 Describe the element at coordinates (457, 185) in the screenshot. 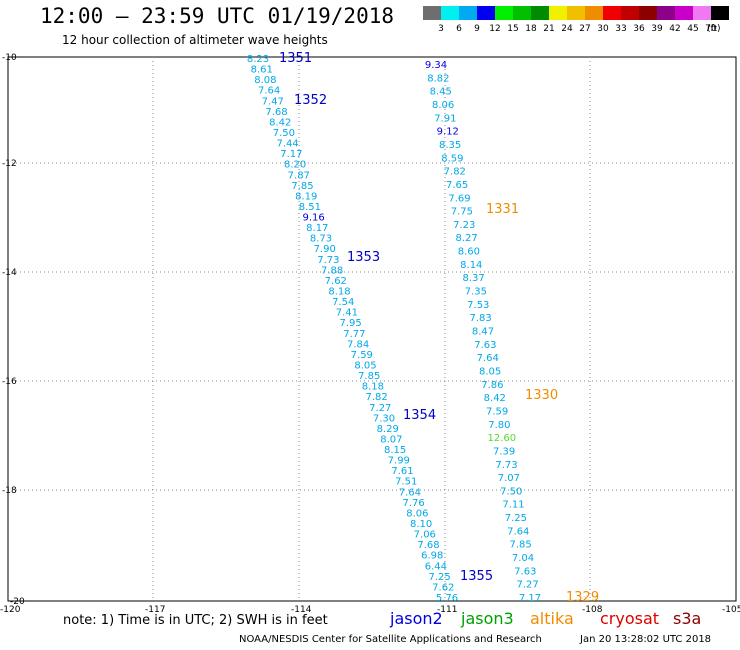

I see `altika-swh-value: 7.65` at that location.